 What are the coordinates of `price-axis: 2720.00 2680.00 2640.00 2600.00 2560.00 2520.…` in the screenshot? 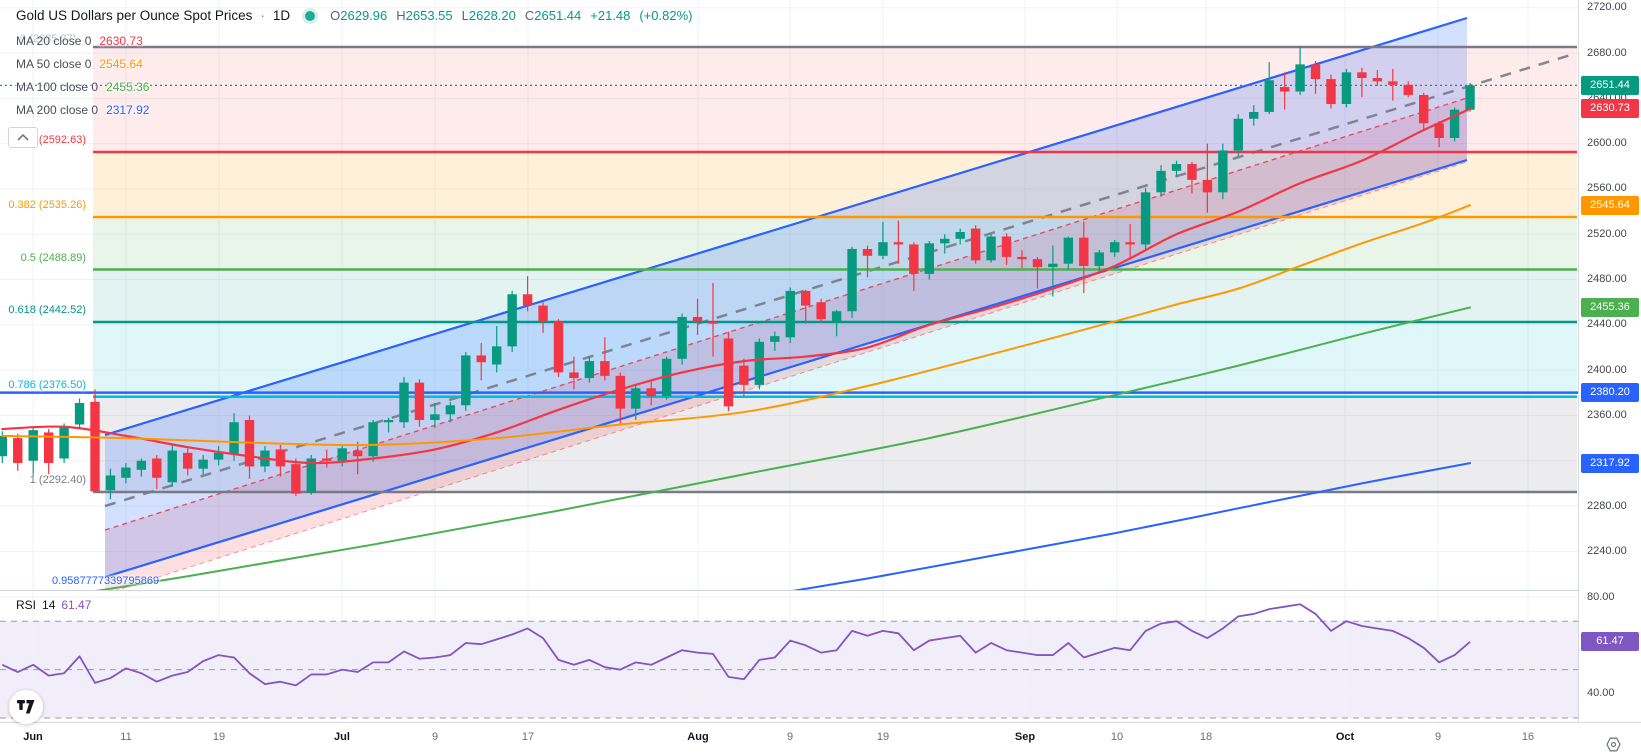 It's located at (1609, 361).